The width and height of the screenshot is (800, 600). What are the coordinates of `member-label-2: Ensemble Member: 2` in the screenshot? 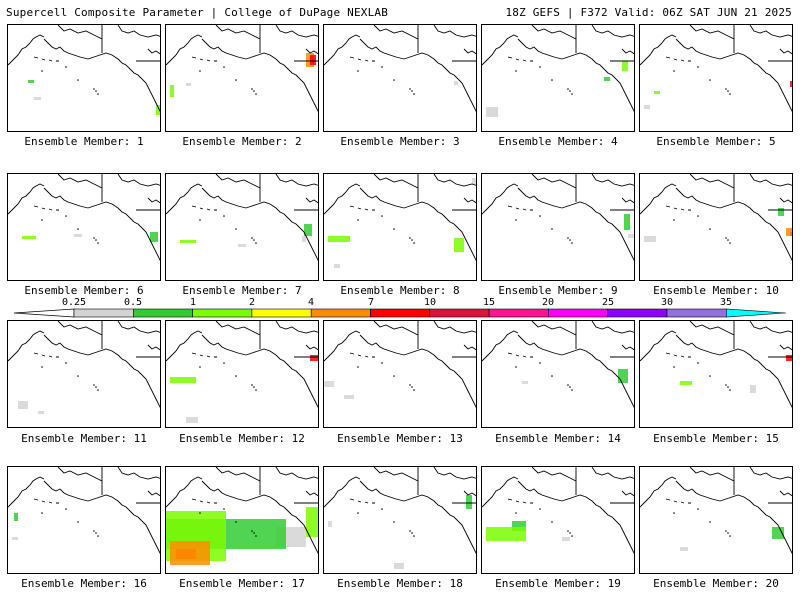 It's located at (242, 141).